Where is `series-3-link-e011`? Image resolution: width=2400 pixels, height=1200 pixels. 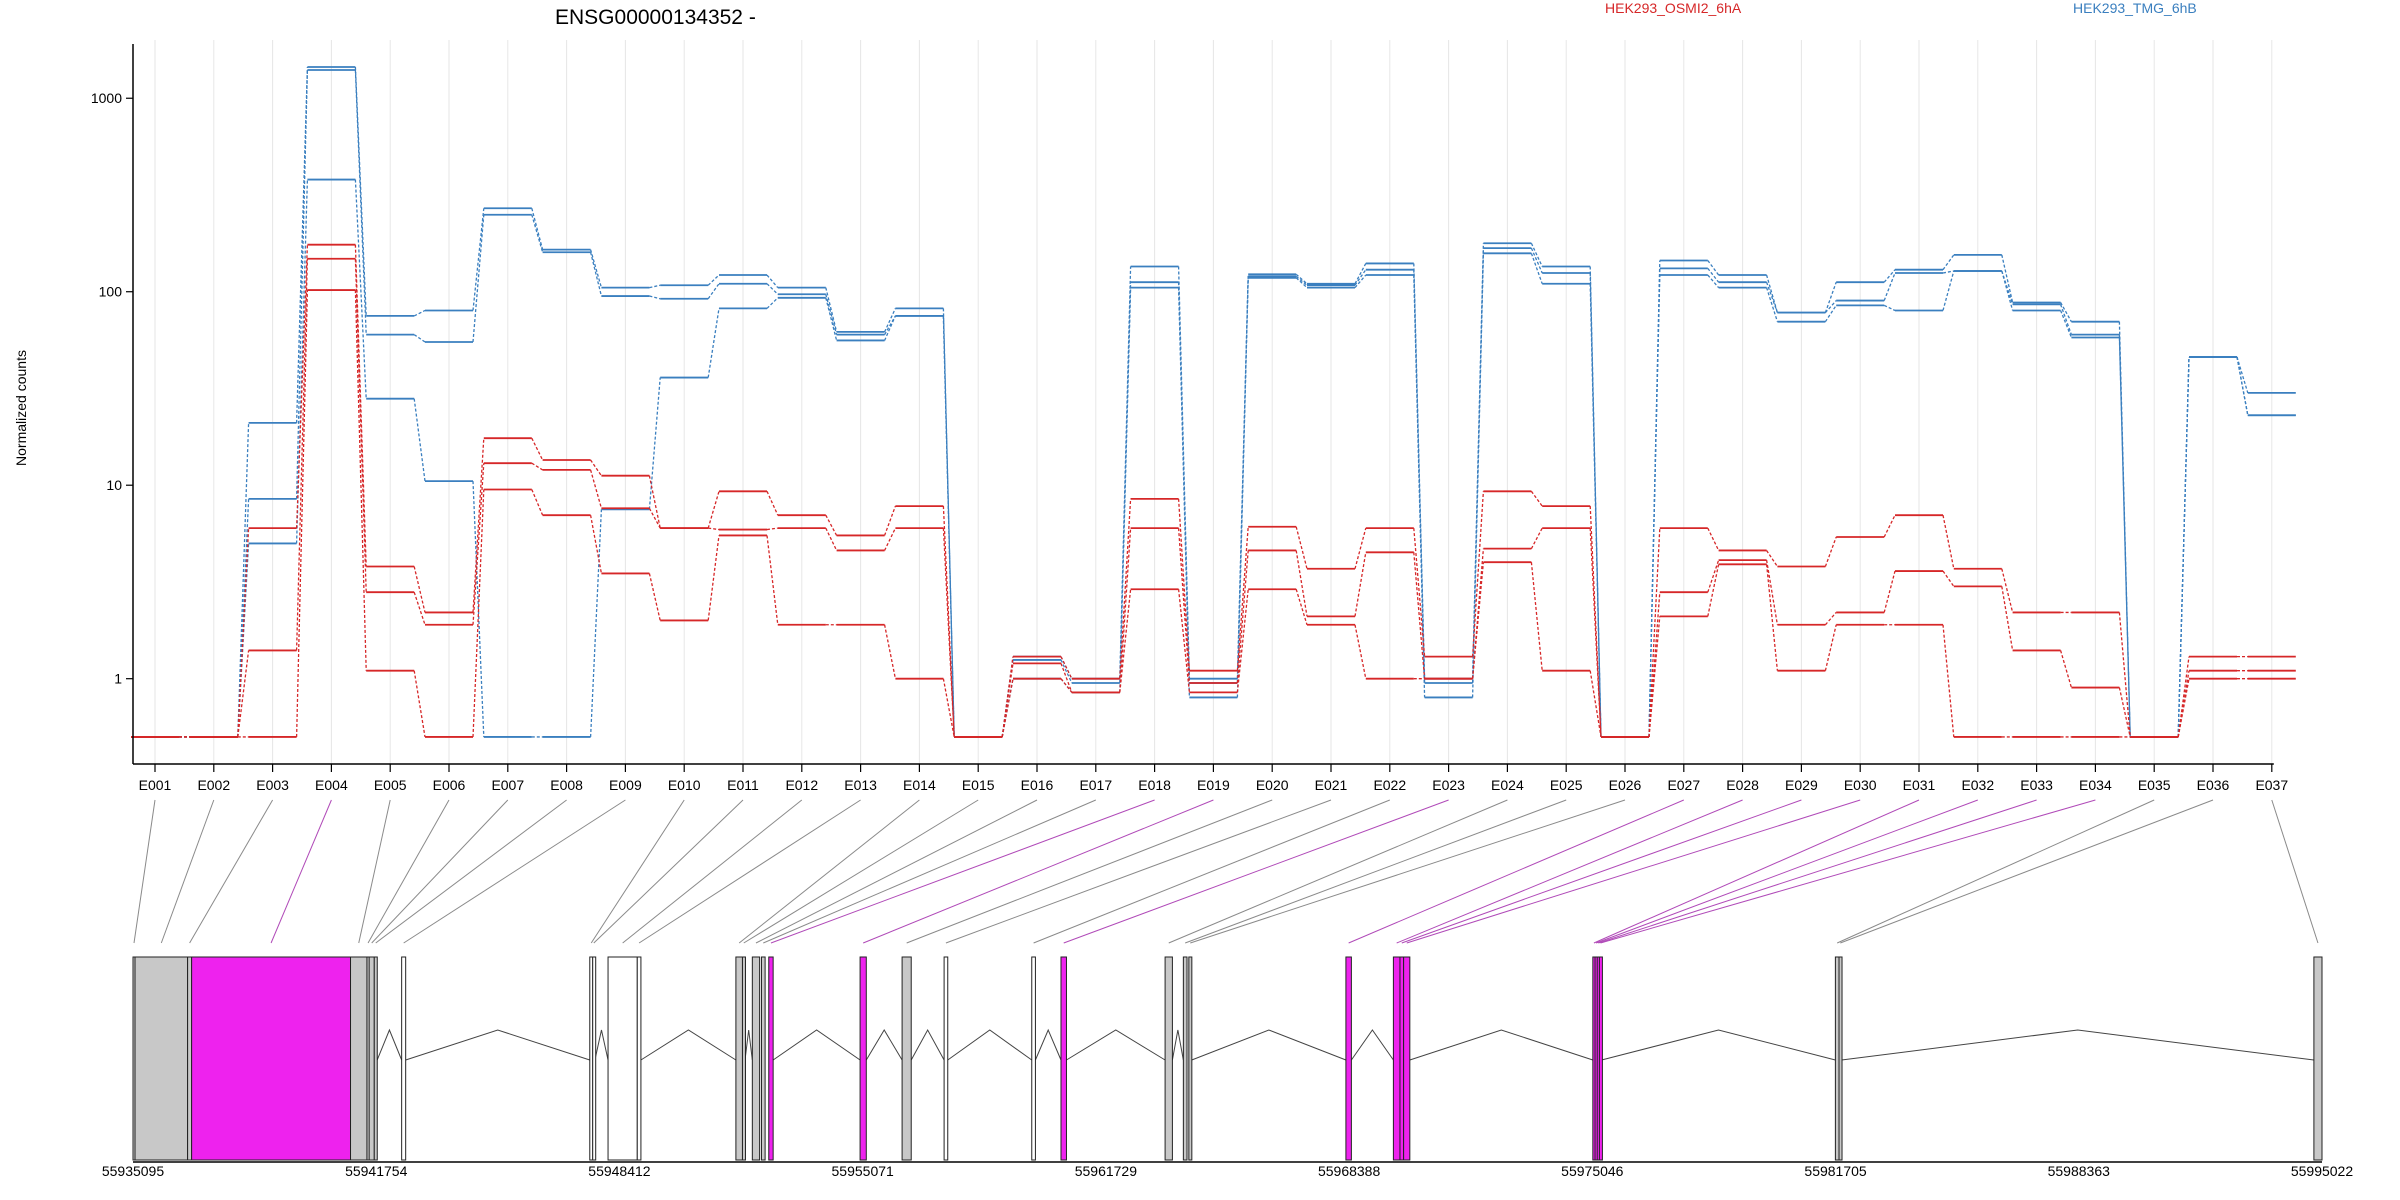
series-3-link-e011 is located at coordinates (772, 503).